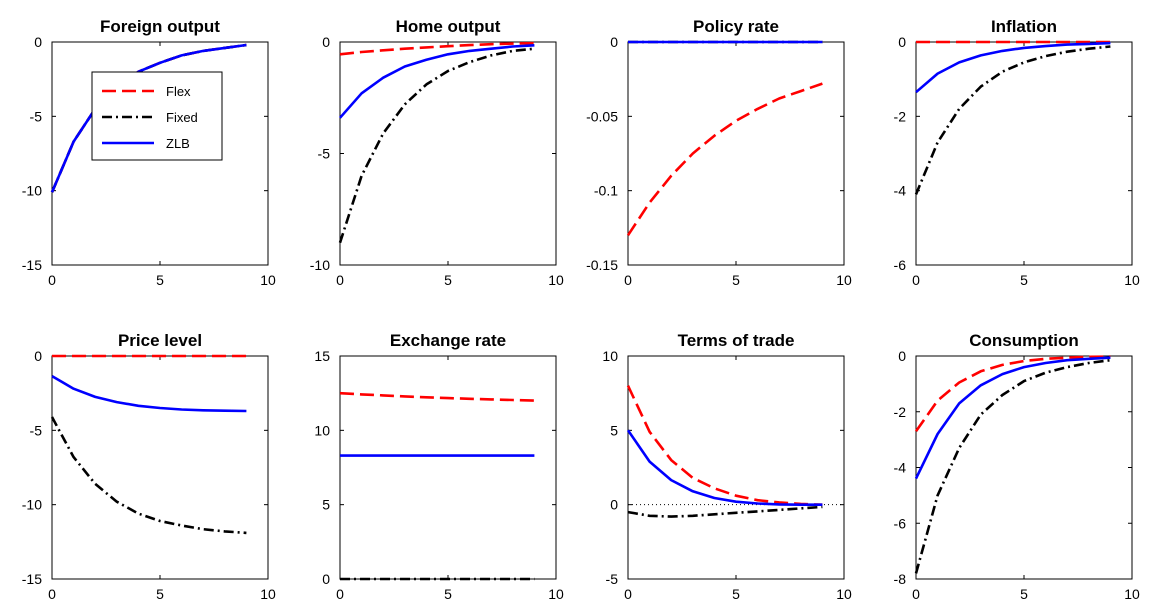 This screenshot has height=614, width=1149. What do you see at coordinates (182, 117) in the screenshot?
I see `legend-label-fixed: Fixed` at bounding box center [182, 117].